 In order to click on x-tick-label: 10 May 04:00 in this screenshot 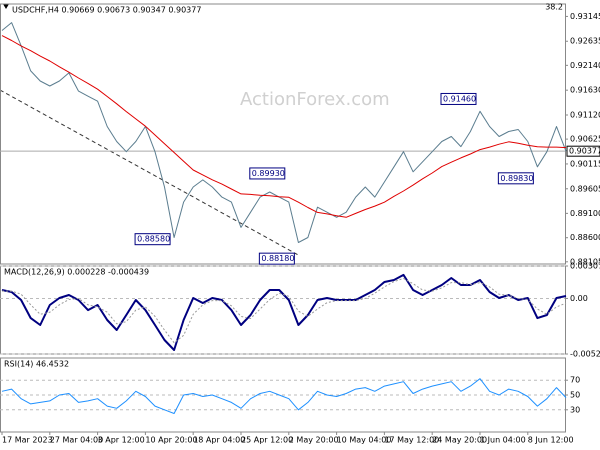, I will do `click(364, 440)`.